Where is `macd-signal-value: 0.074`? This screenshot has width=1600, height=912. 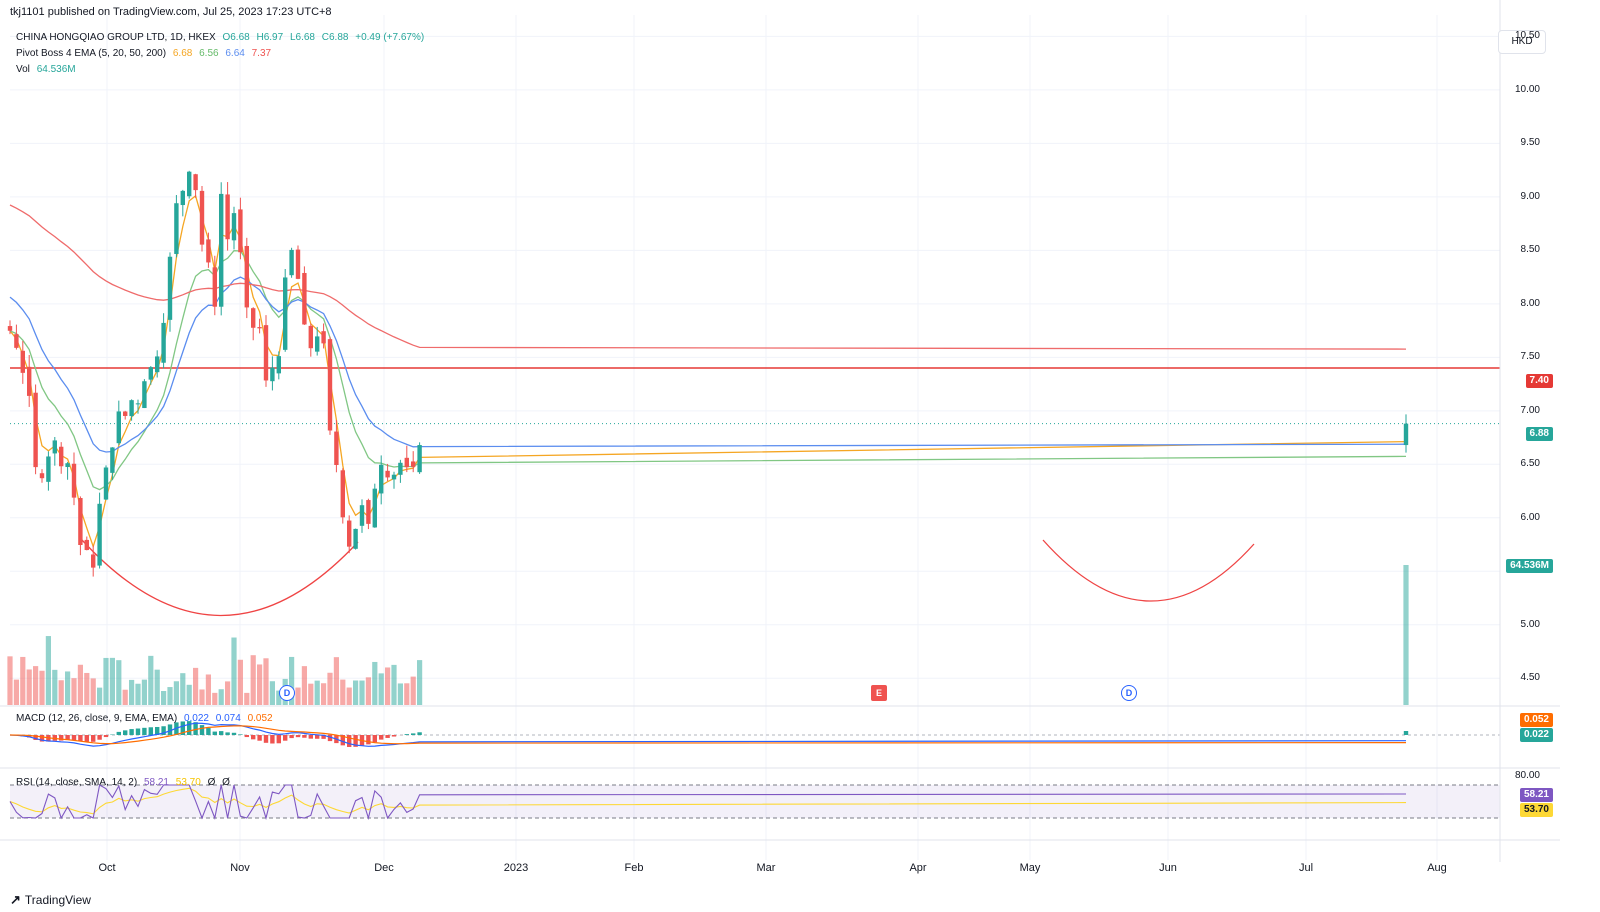
macd-signal-value: 0.074 is located at coordinates (228, 718).